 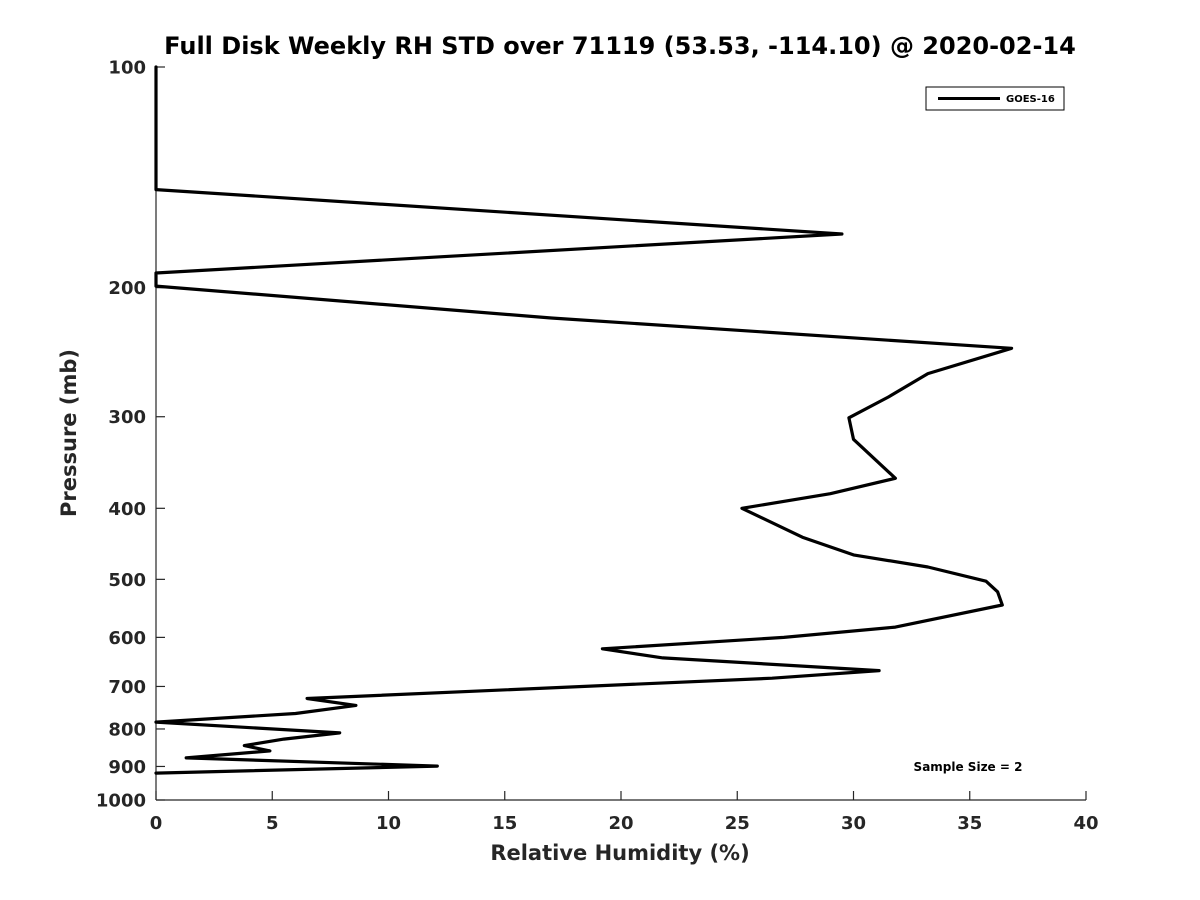 I want to click on y-tick-label-500: 500, so click(x=127, y=580).